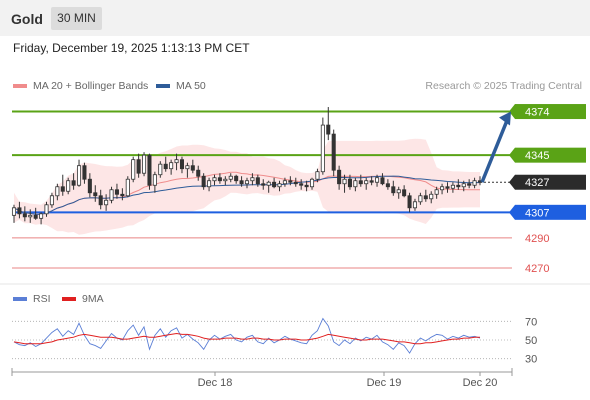 The height and width of the screenshot is (400, 590). I want to click on legend-rsi: RSI, so click(32, 299).